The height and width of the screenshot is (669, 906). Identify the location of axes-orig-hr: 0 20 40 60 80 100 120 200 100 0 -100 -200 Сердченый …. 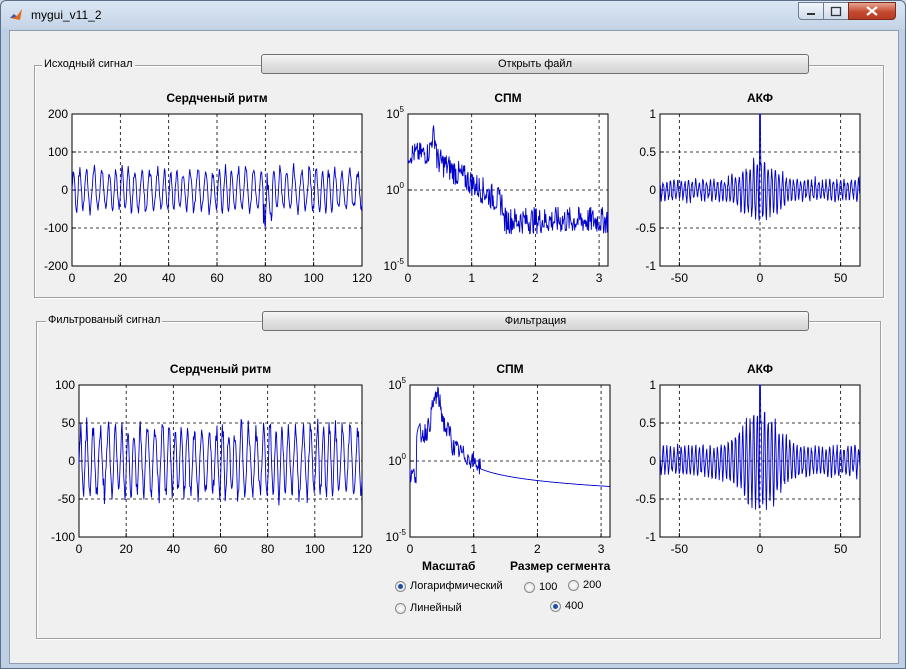
(208, 188).